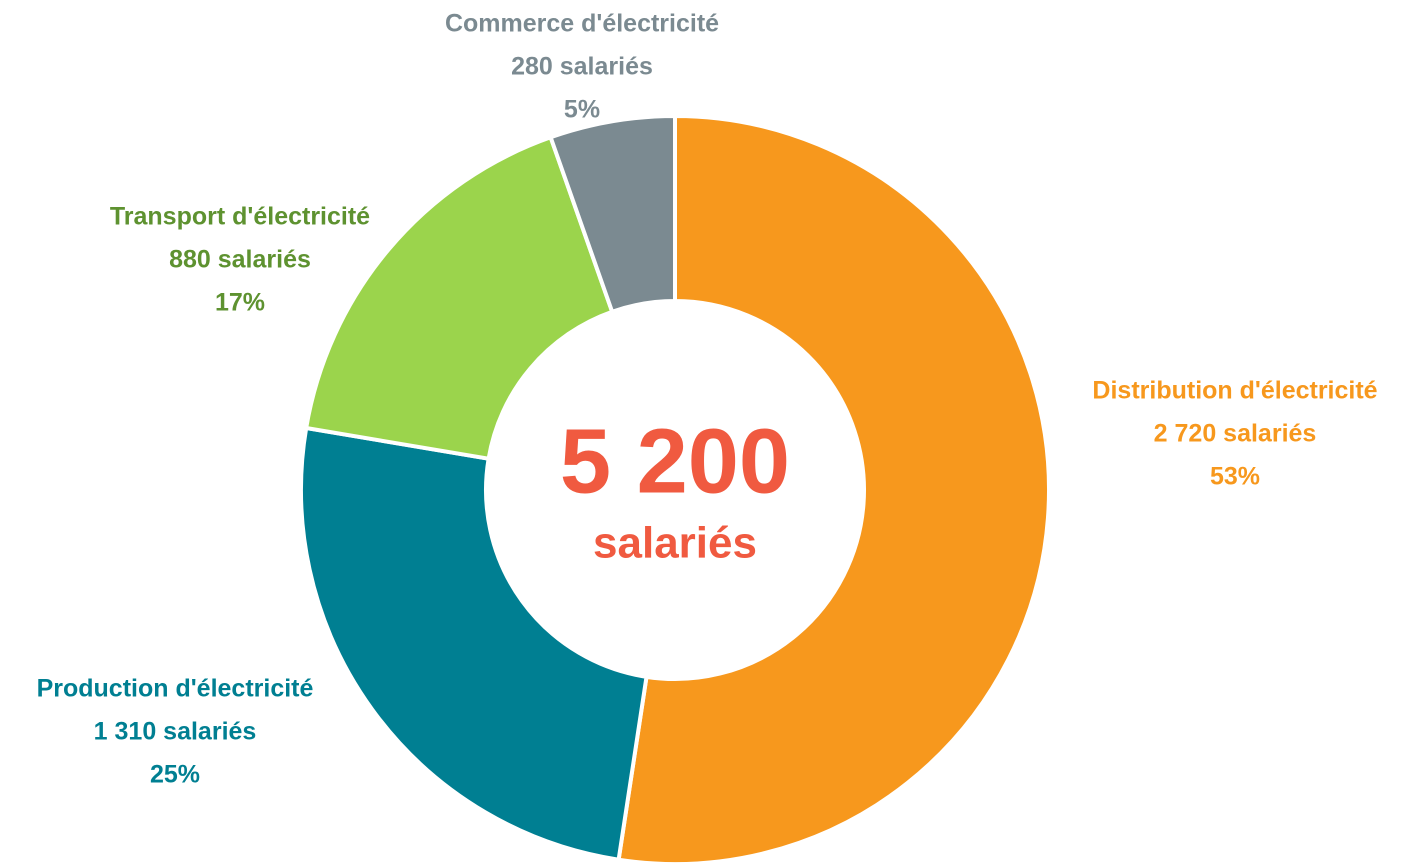  Describe the element at coordinates (1234, 391) in the screenshot. I see `slice-label: Distribution d'électricité` at that location.